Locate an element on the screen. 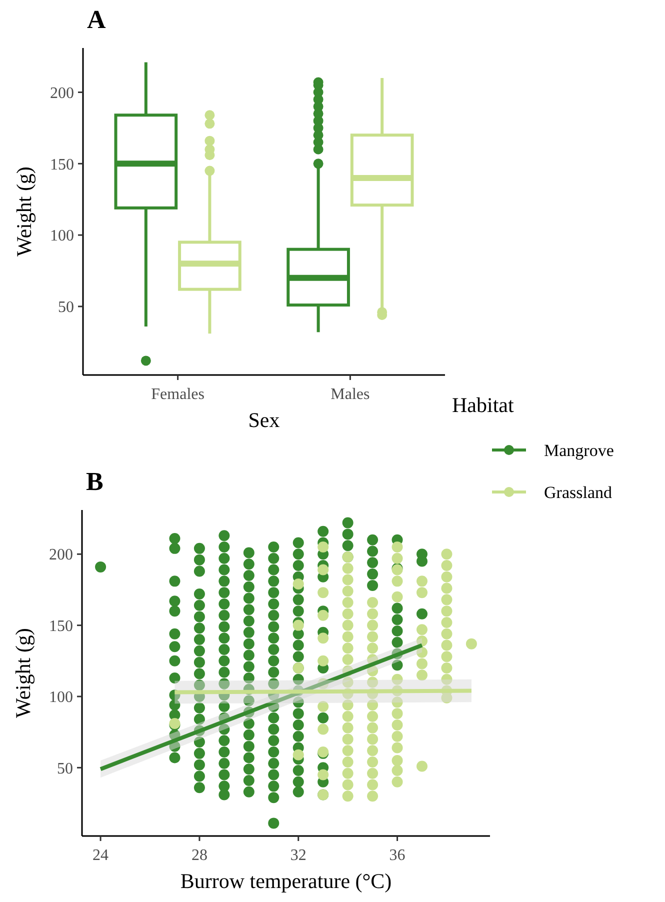 The height and width of the screenshot is (902, 665). chart-title: B is located at coordinates (95, 481).